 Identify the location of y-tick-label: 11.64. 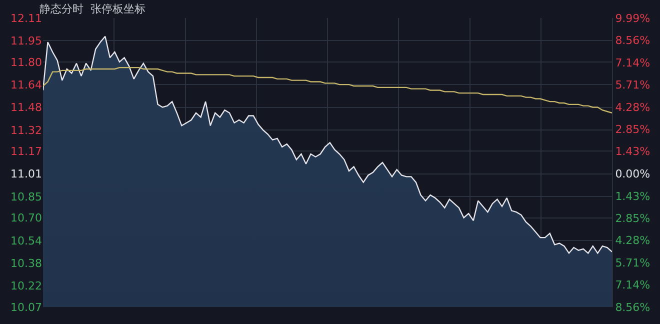
(26, 85).